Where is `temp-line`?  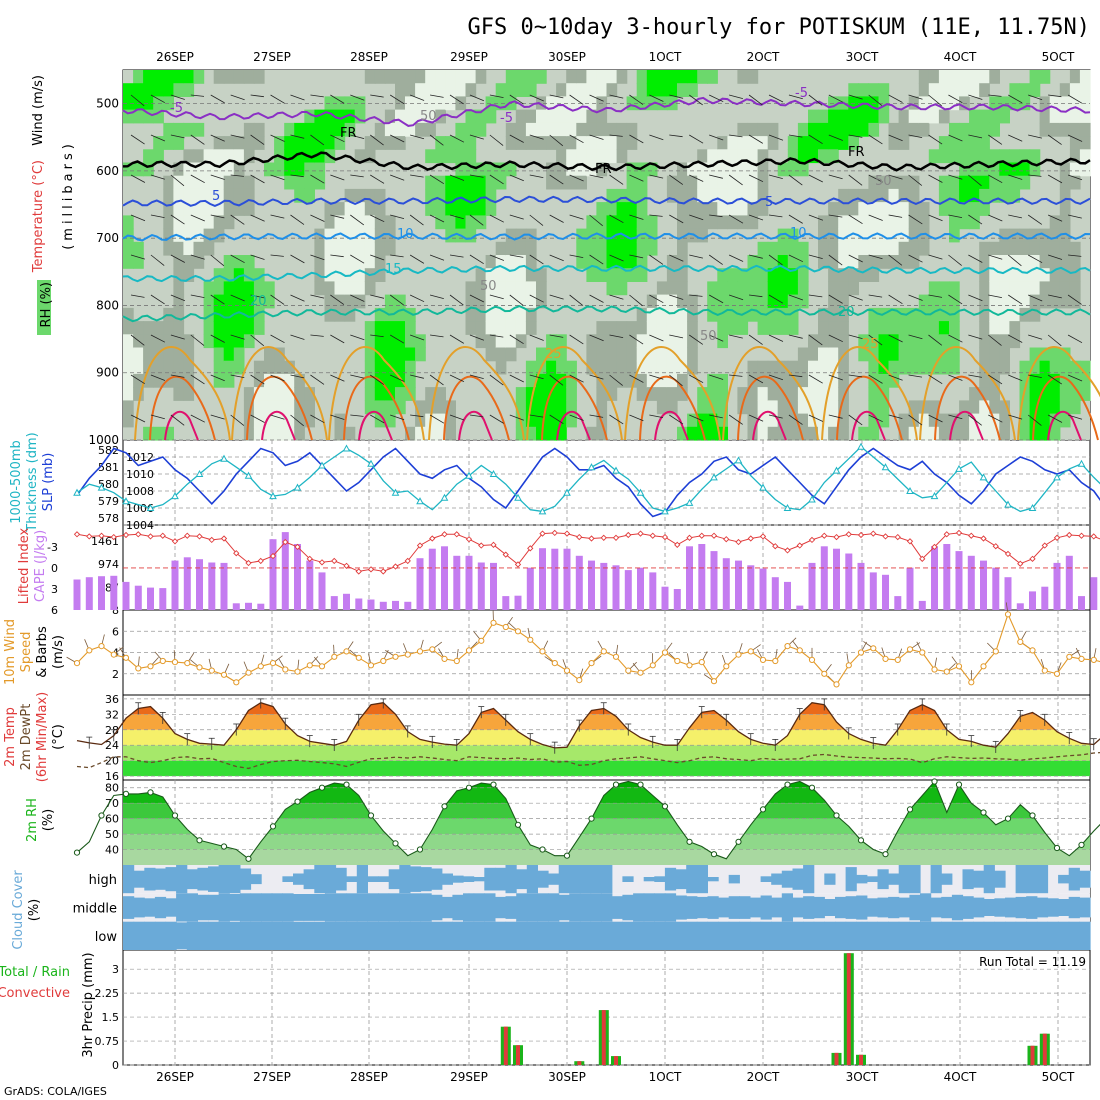 temp-line is located at coordinates (588, 725).